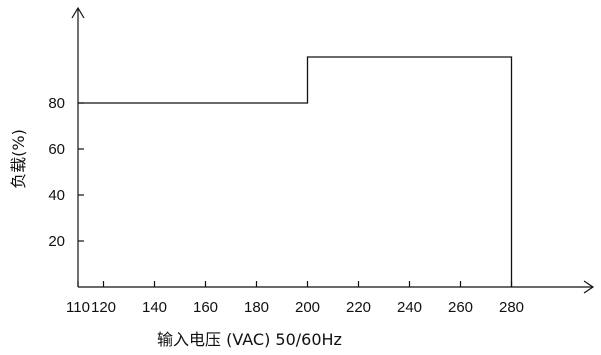  Describe the element at coordinates (511, 307) in the screenshot. I see `x-tick-label-280: 280` at that location.